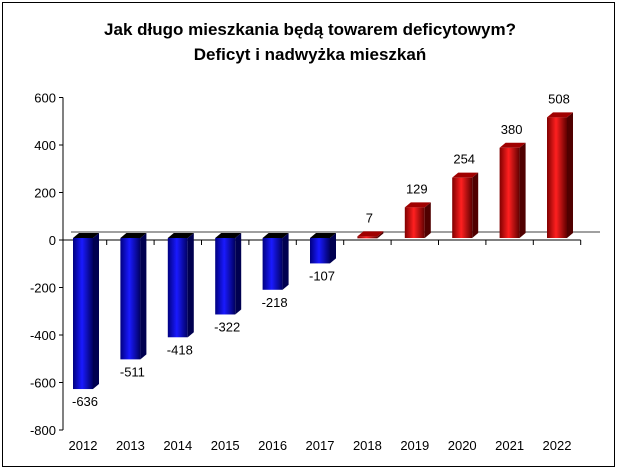 The width and height of the screenshot is (620, 472). Describe the element at coordinates (310, 54) in the screenshot. I see `chart-subtitle: Deficyt i nadwyżka mieszkań` at that location.